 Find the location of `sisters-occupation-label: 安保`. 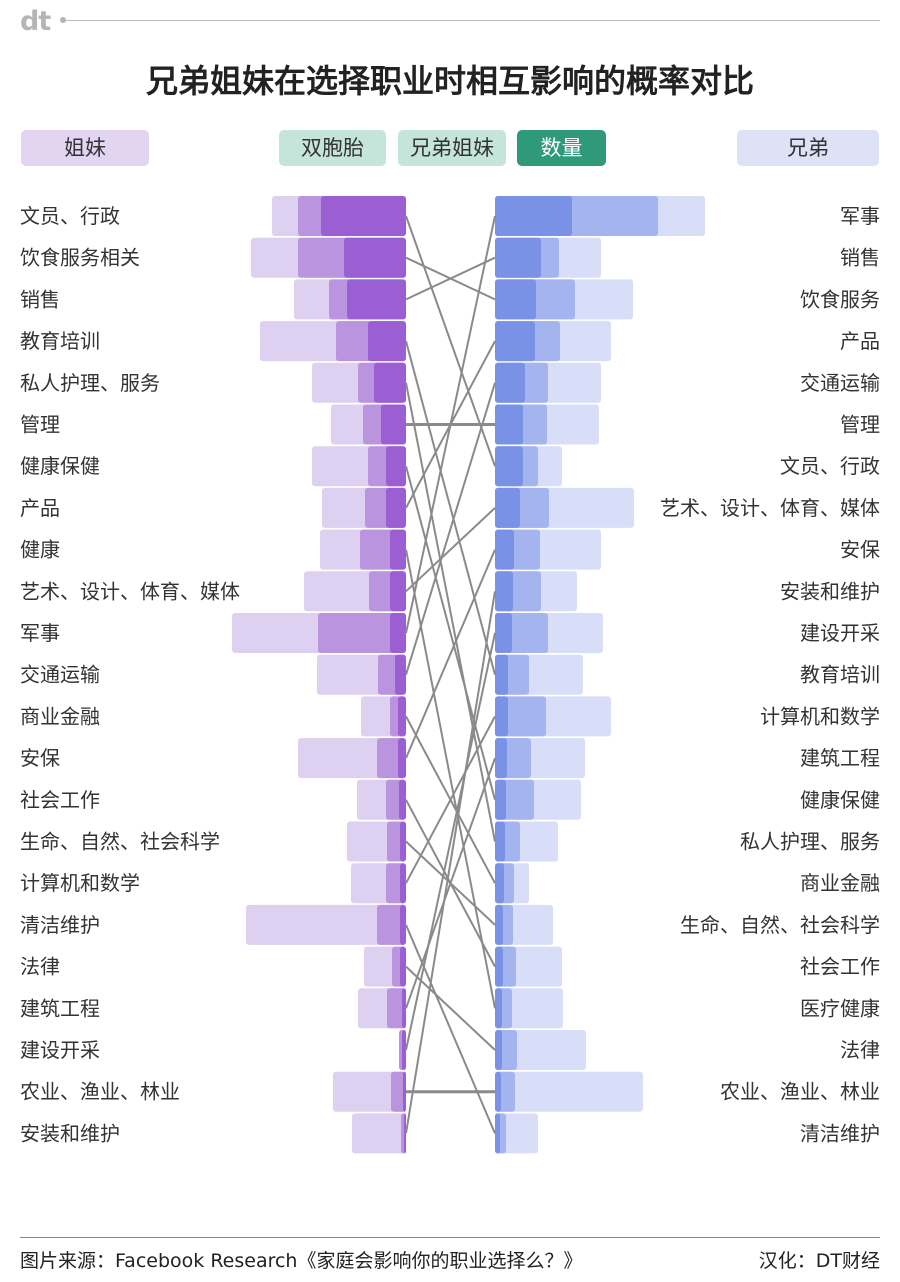

sisters-occupation-label: 安保 is located at coordinates (40, 758).